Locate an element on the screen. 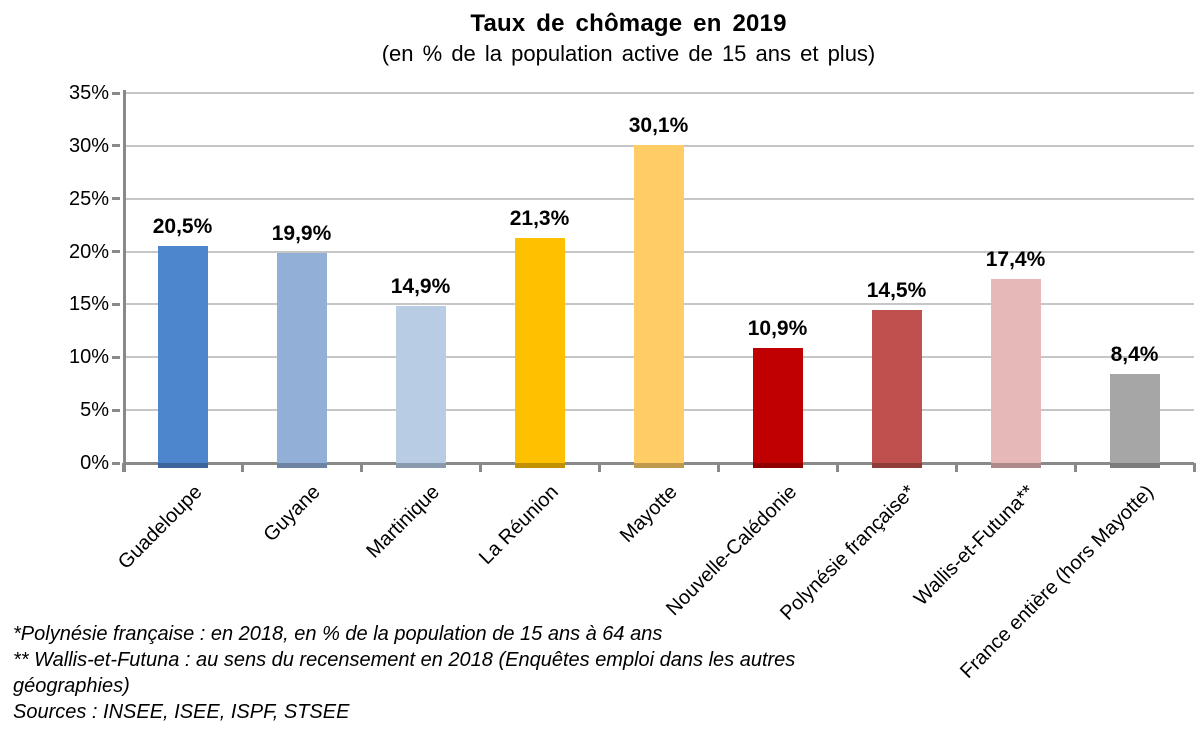 The width and height of the screenshot is (1201, 740). bar-value-label: 10,9% is located at coordinates (777, 328).